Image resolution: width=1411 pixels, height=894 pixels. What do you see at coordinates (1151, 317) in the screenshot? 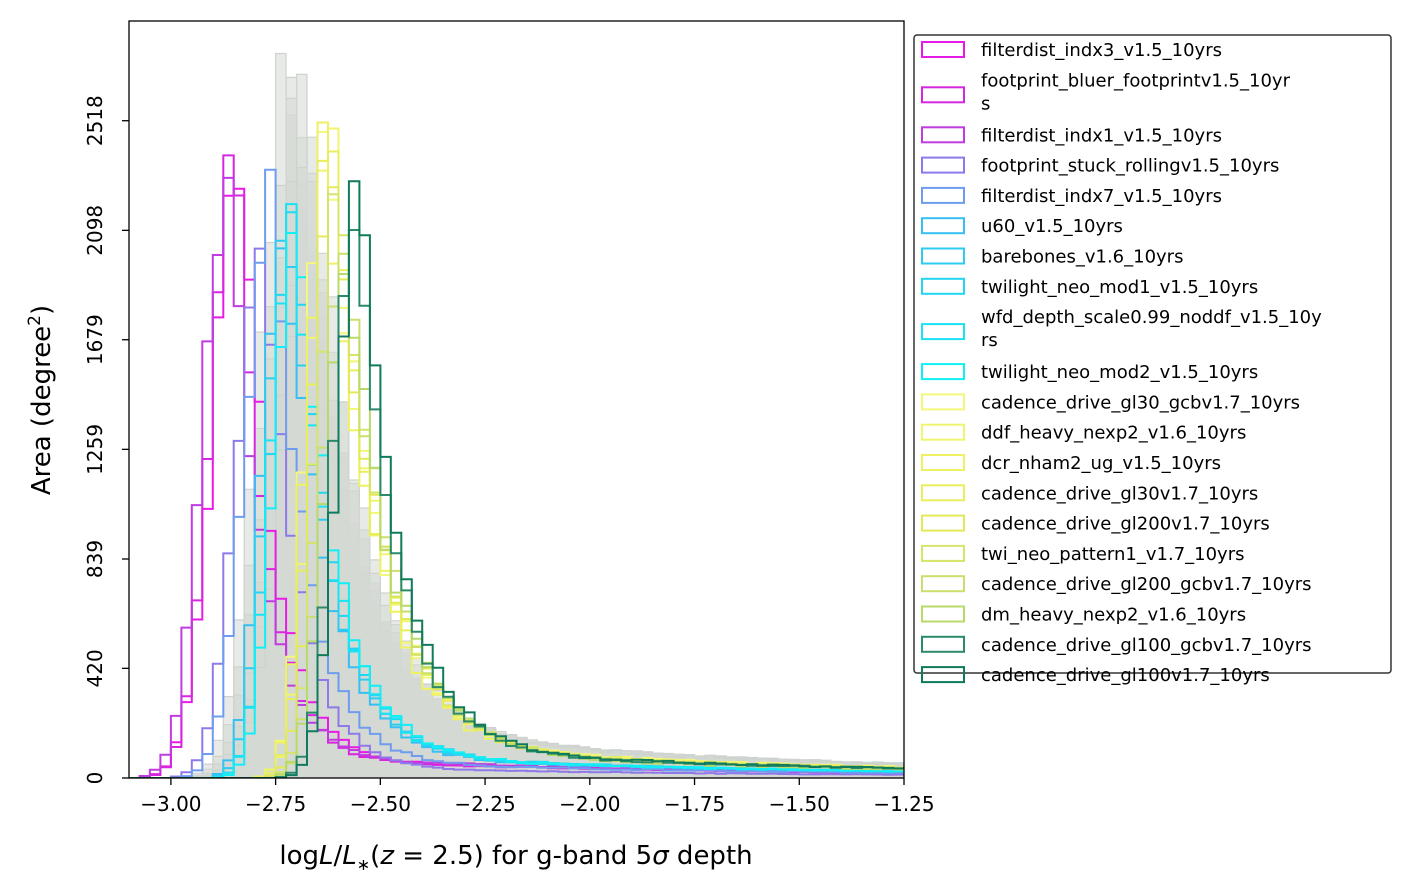
I see `legend-label: wfd_depth_scale0.99_noddf_v1.5_10y` at bounding box center [1151, 317].